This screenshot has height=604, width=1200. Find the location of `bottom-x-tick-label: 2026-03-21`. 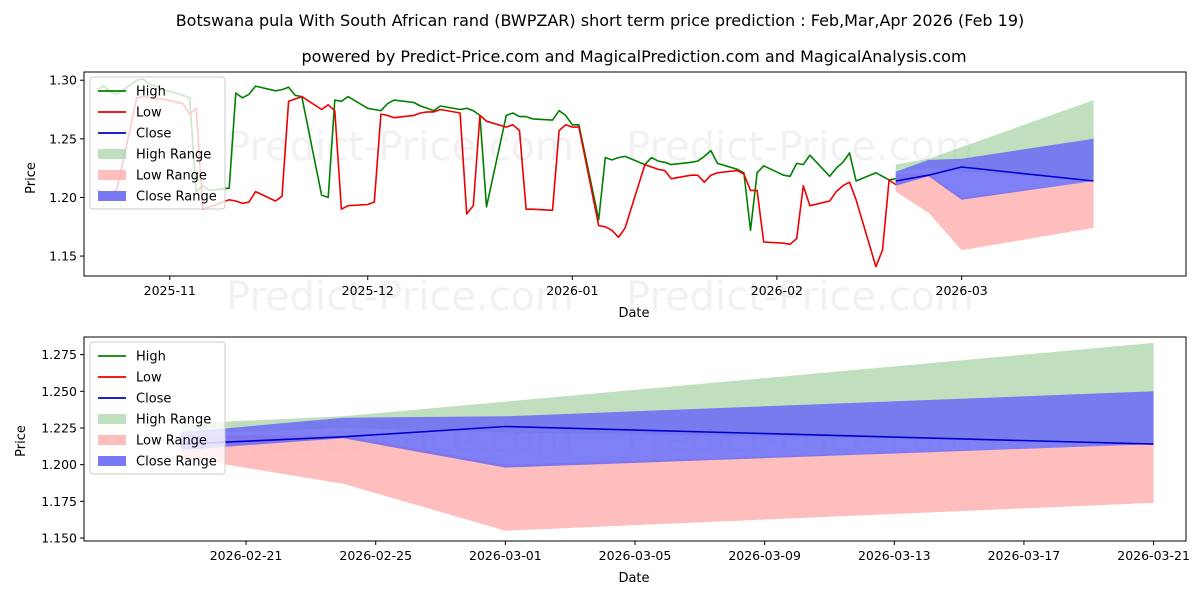

bottom-x-tick-label: 2026-03-21 is located at coordinates (1153, 555).